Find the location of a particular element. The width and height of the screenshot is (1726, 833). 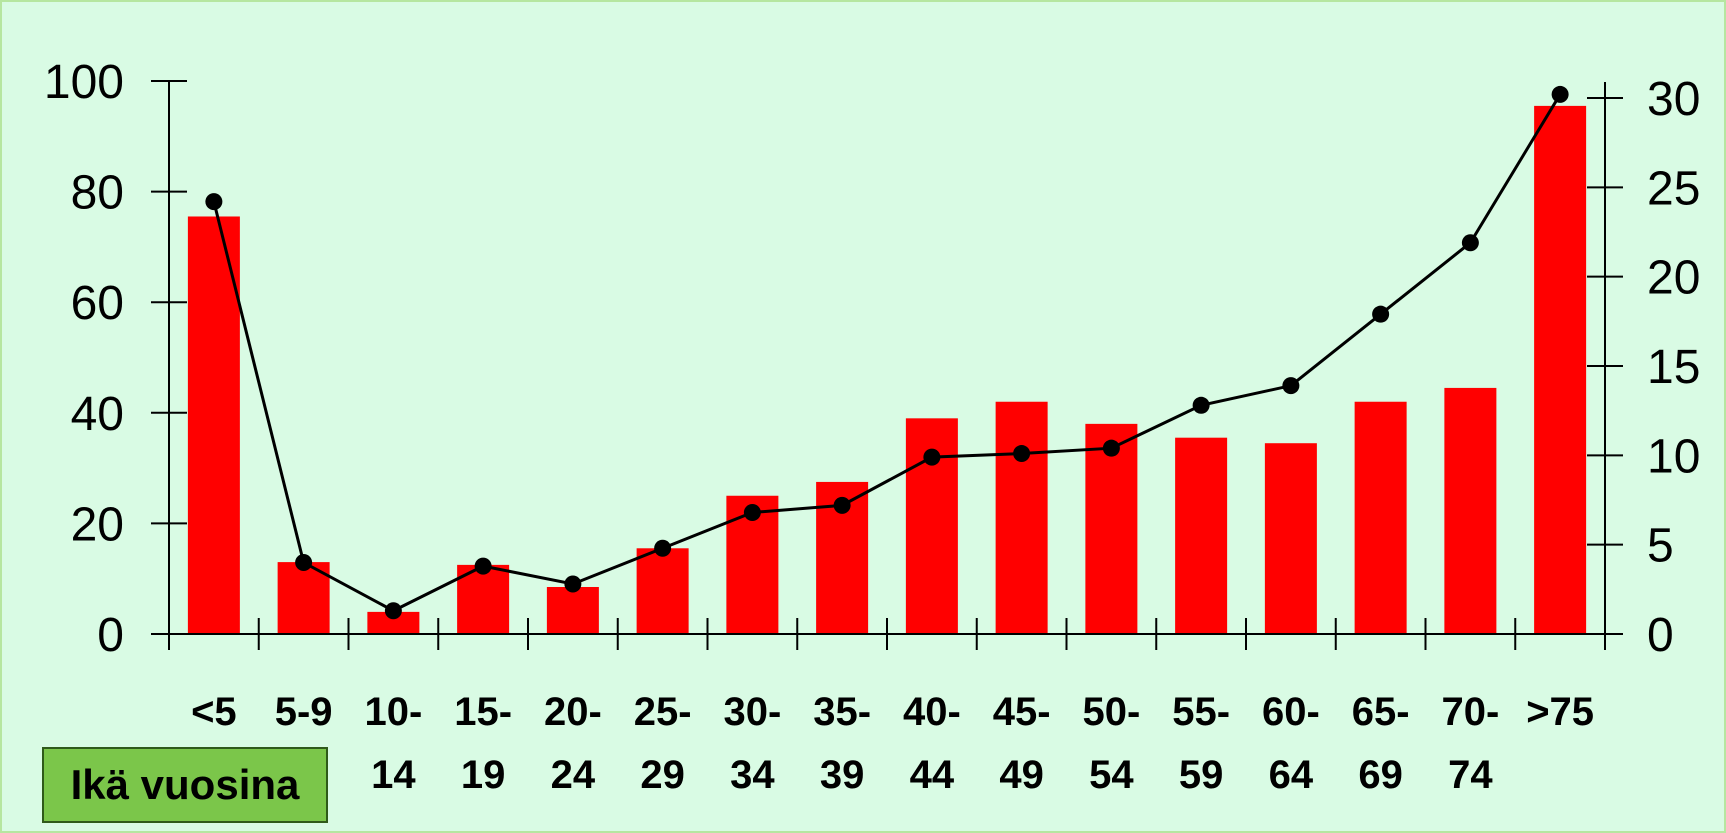

category-label: 24 is located at coordinates (573, 775).